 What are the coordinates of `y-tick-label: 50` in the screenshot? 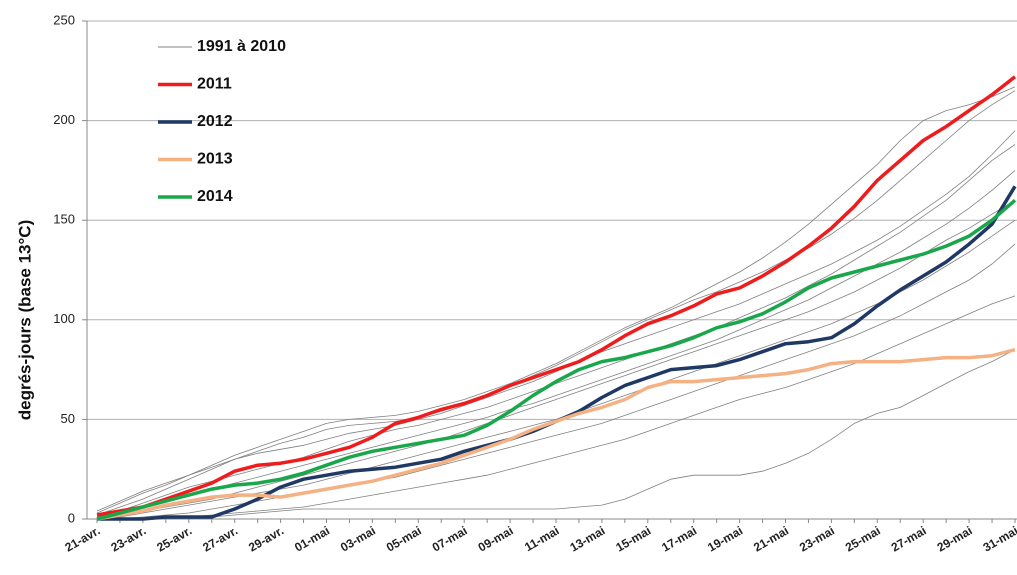 It's located at (68, 418).